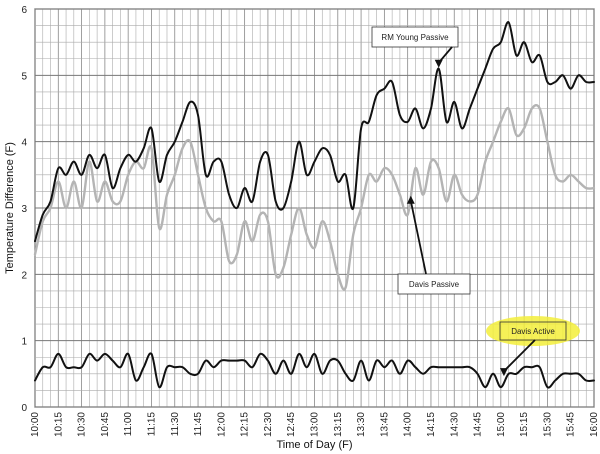  I want to click on x-tick-label: 10:45, so click(105, 424).